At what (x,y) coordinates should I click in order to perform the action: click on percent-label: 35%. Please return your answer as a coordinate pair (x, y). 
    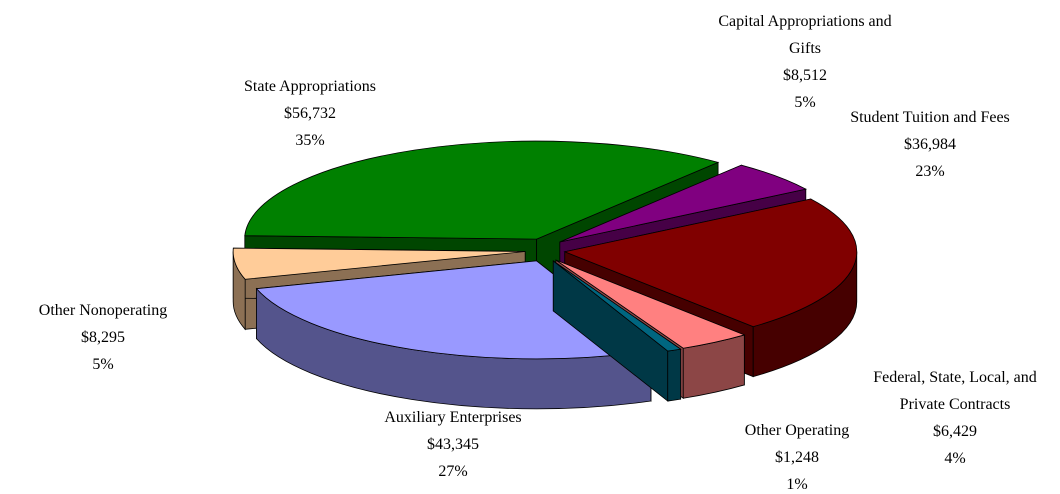
    Looking at the image, I should click on (310, 140).